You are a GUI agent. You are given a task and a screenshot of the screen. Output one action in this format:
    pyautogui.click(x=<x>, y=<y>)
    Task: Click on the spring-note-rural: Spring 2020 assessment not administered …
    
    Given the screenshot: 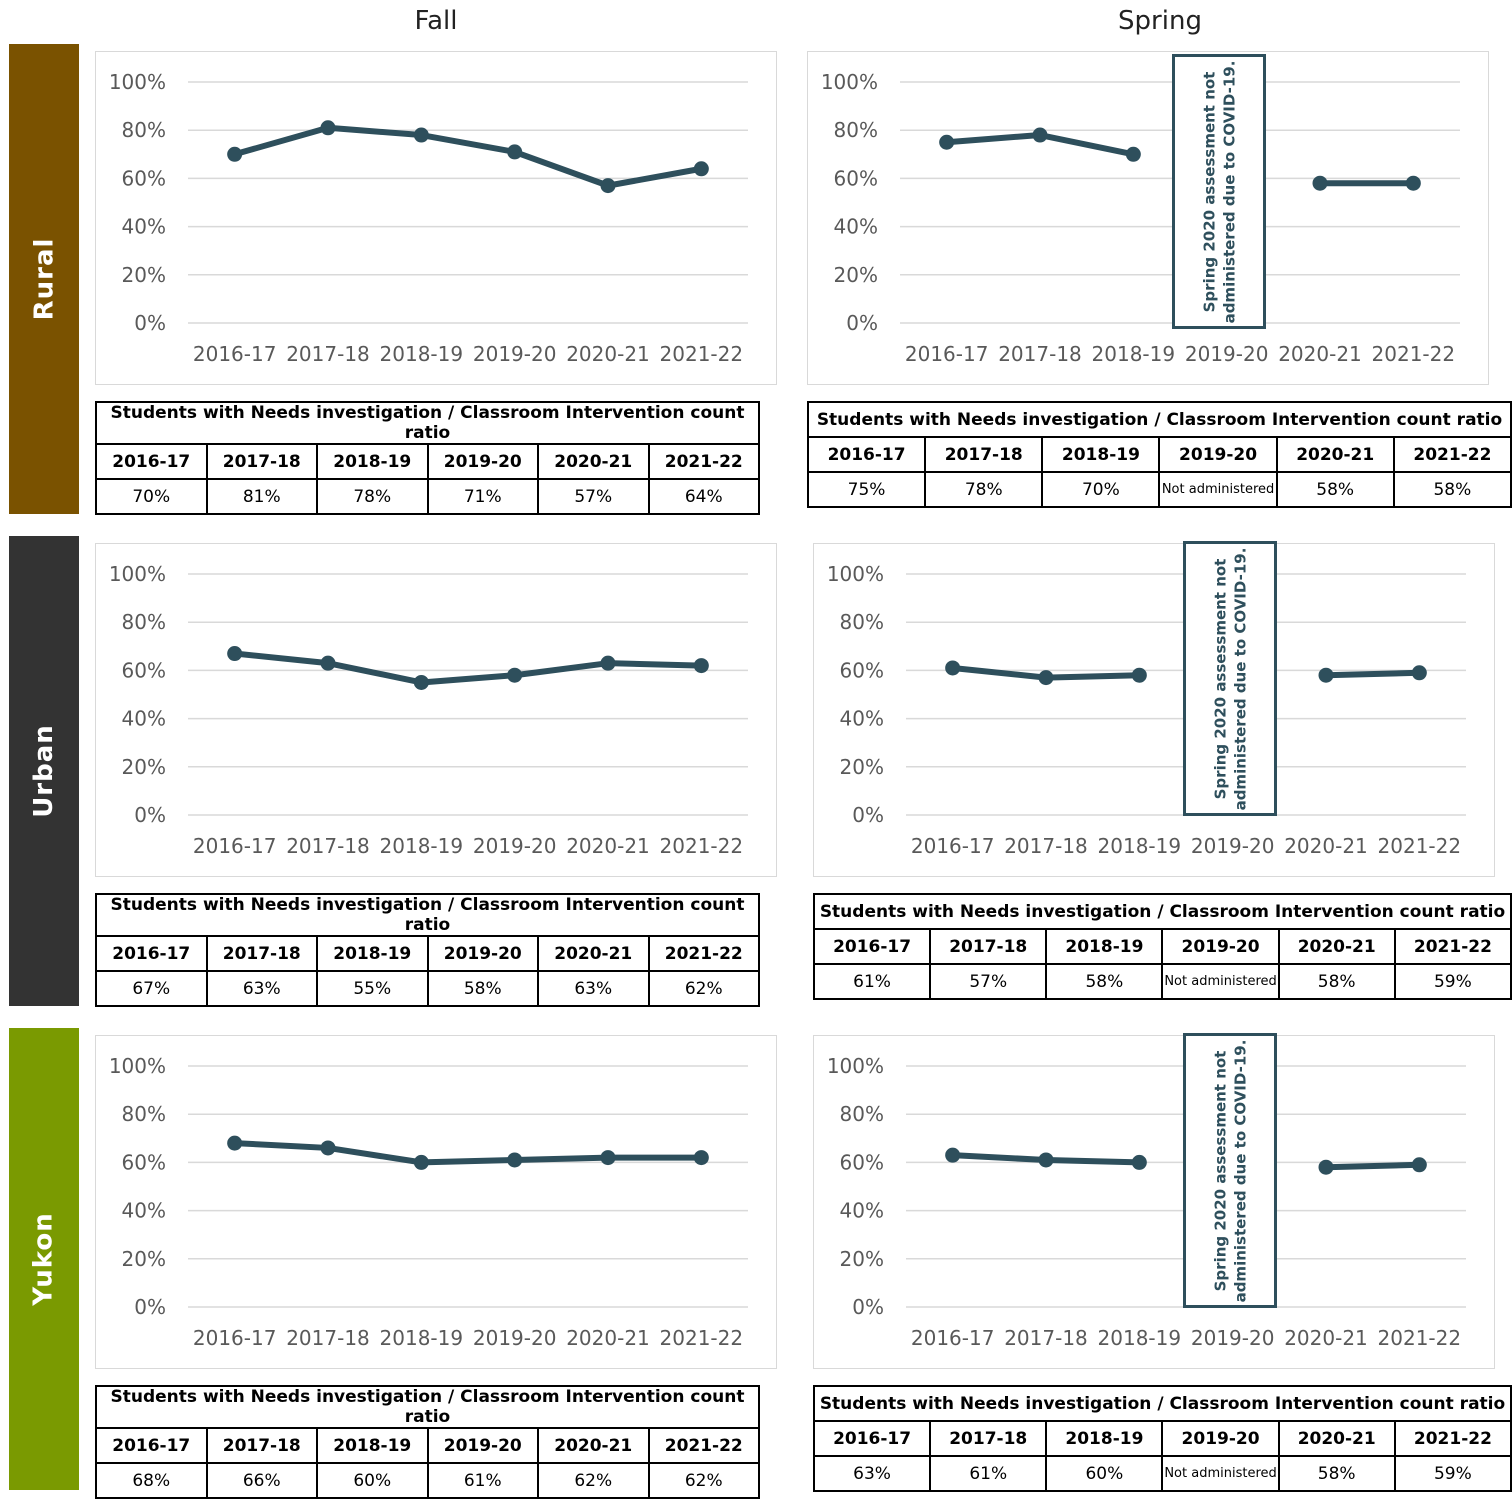 What is the action you would take?
    pyautogui.click(x=1219, y=191)
    